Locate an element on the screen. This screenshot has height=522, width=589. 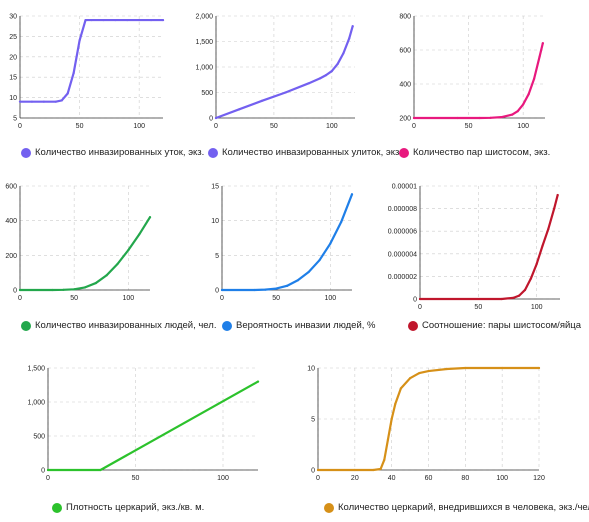
legend-cercariae-density: Плотность церкарий, экз./кв. м. is located at coordinates (128, 507).